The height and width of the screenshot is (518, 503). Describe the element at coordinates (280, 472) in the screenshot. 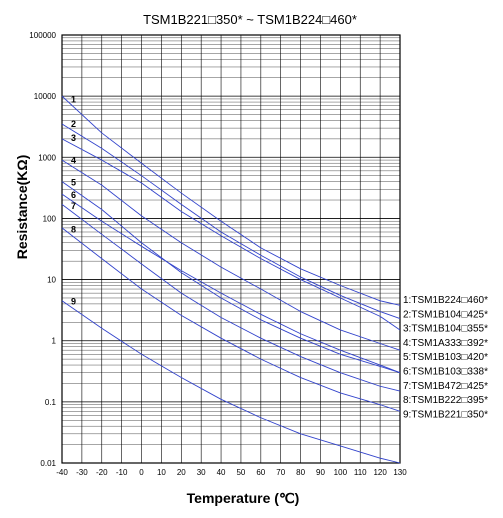

I see `x-tick-label: 70` at that location.